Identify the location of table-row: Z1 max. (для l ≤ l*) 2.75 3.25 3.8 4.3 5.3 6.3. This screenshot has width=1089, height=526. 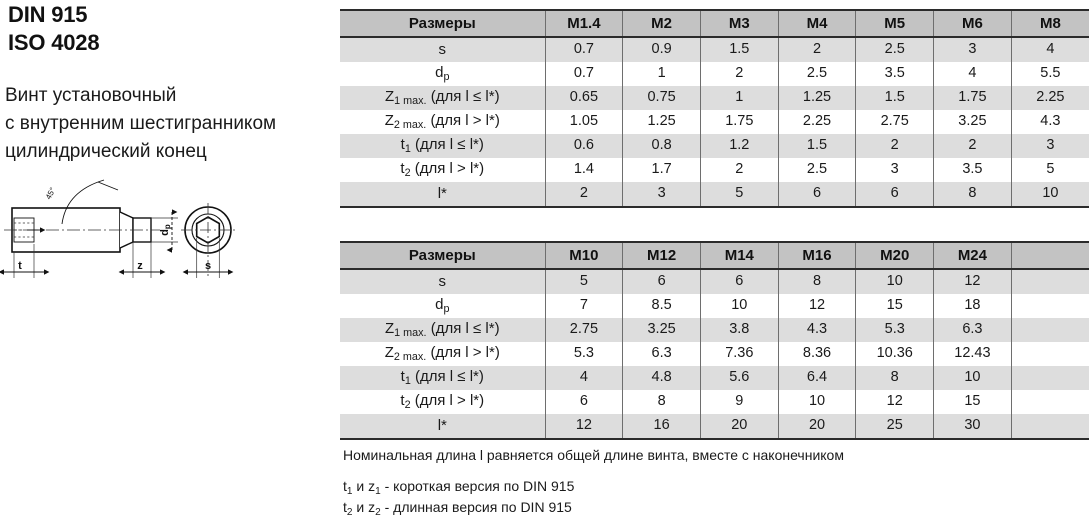
(714, 330).